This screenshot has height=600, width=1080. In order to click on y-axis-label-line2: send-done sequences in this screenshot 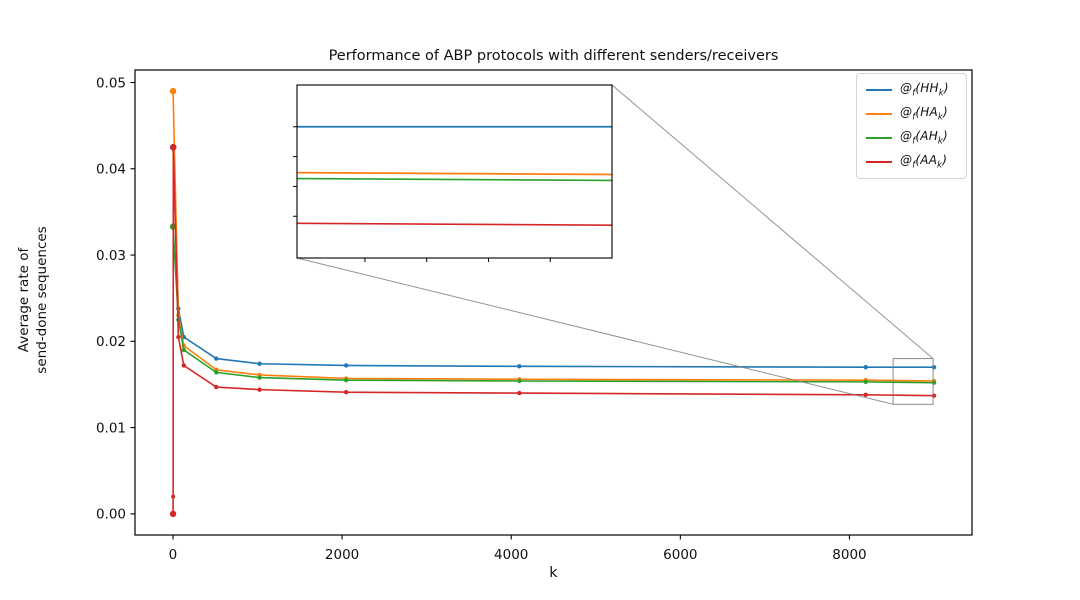, I will do `click(42, 300)`.